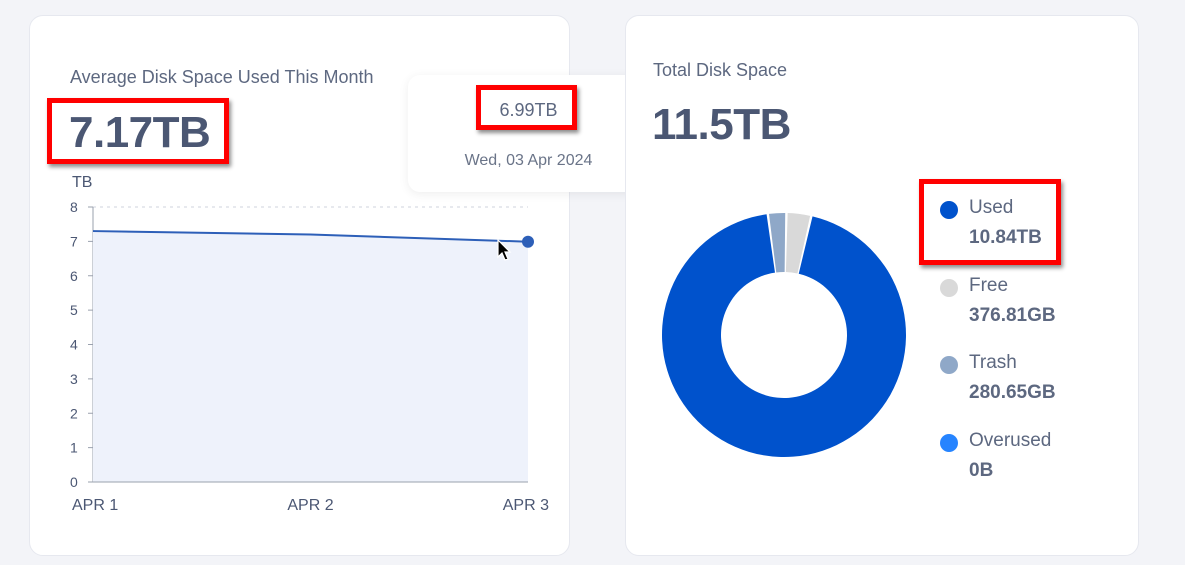 The width and height of the screenshot is (1185, 565). I want to click on total-disk-space-value: 11.5TB, so click(721, 124).